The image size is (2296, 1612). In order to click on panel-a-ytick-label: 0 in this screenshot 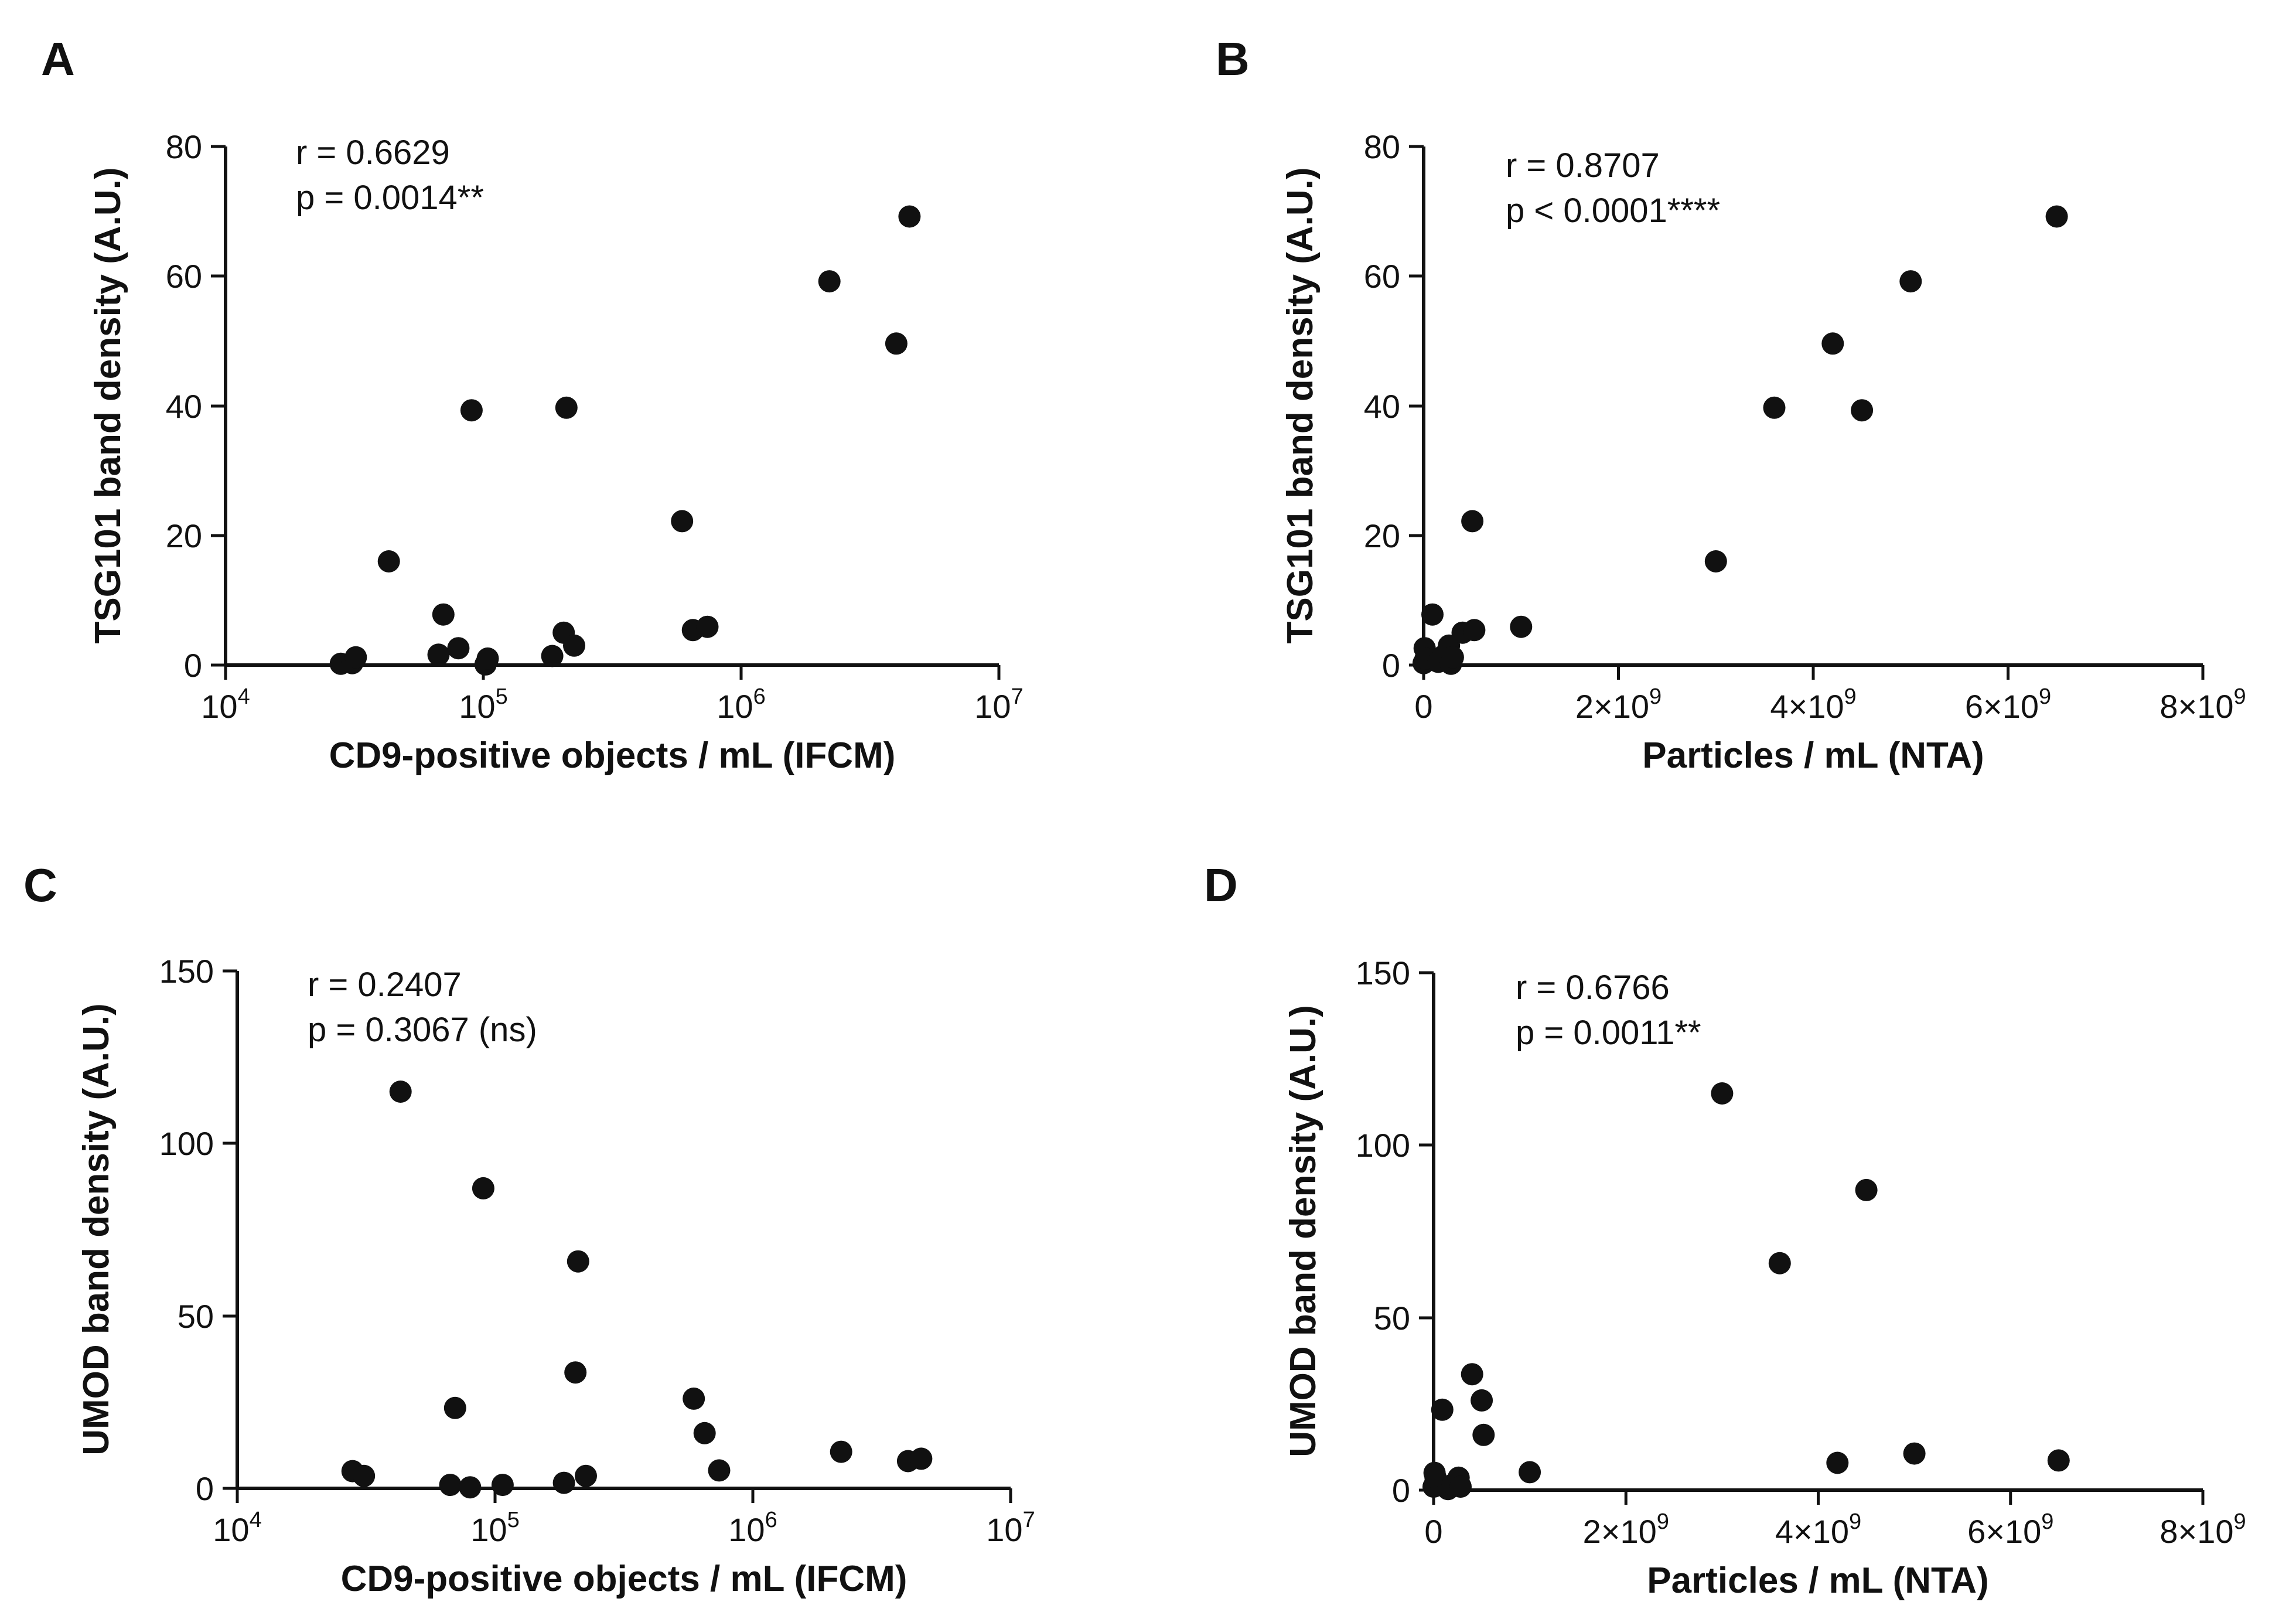, I will do `click(193, 665)`.